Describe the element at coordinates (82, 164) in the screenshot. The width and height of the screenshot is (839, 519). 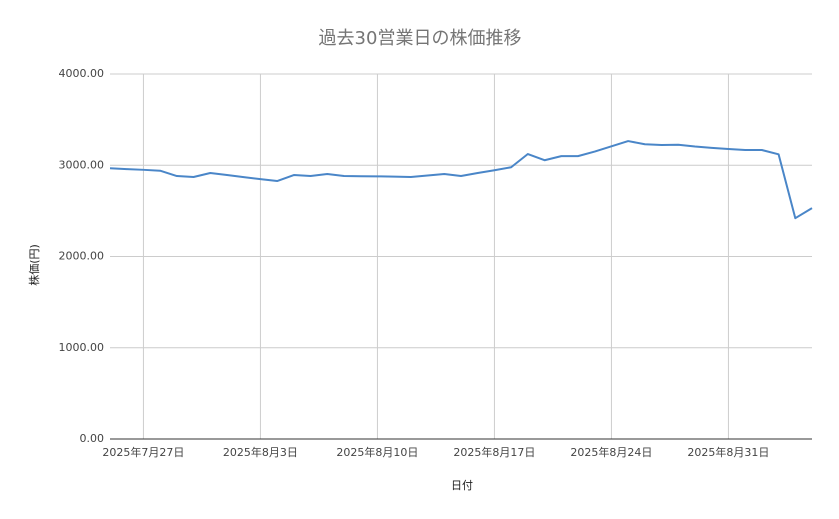
I see `y-tick-label: 3000.00` at that location.